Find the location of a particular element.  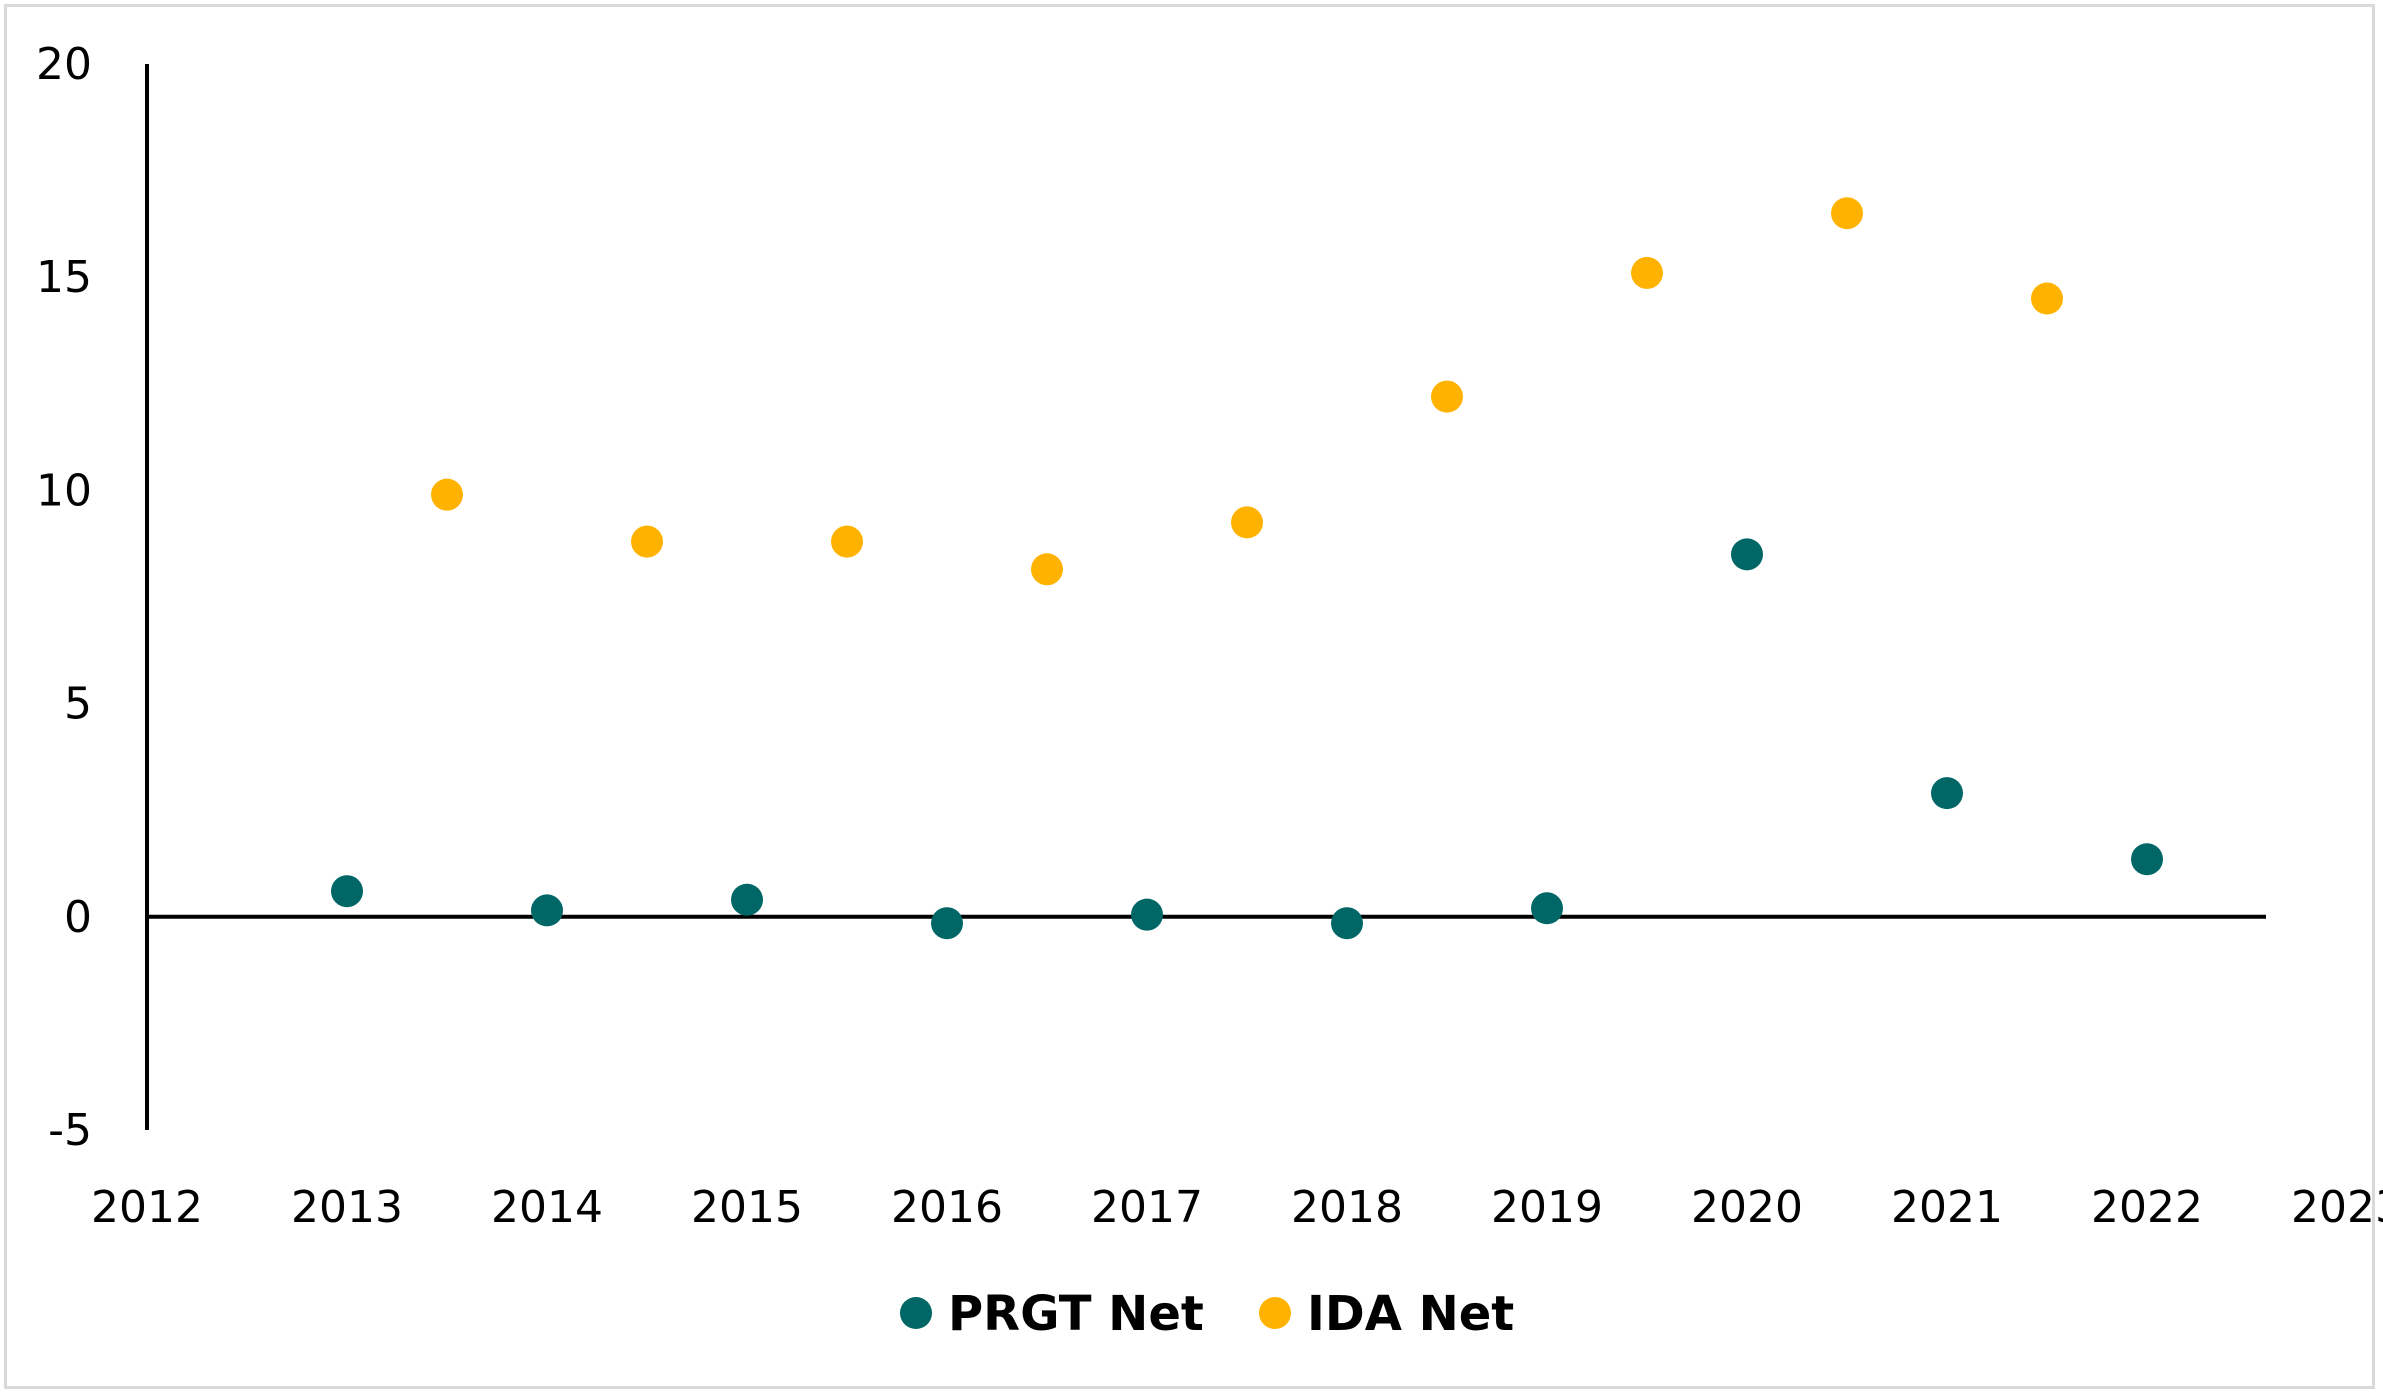

x-tick-label: 2013 is located at coordinates (347, 1207).